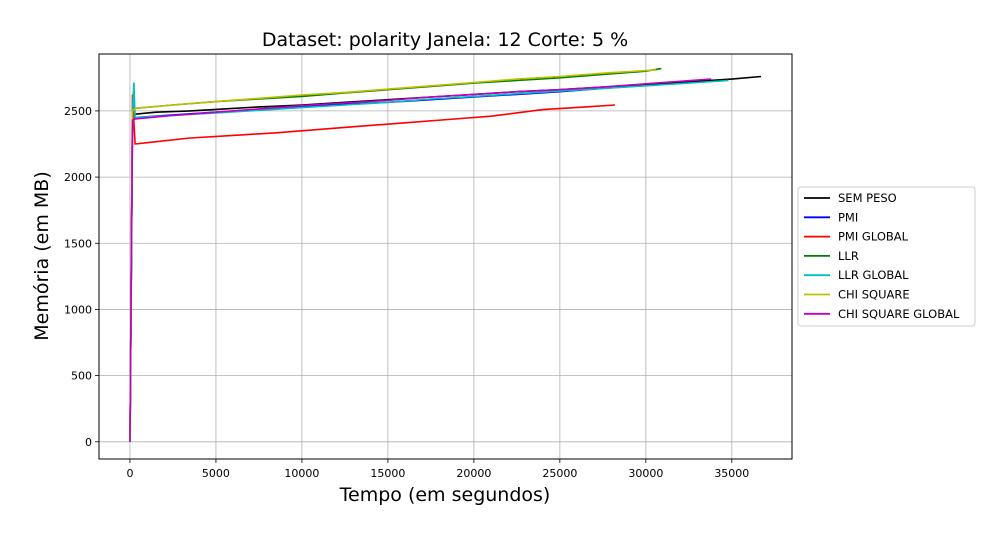 The image size is (990, 540). I want to click on y-tick-label: 0, so click(88, 442).